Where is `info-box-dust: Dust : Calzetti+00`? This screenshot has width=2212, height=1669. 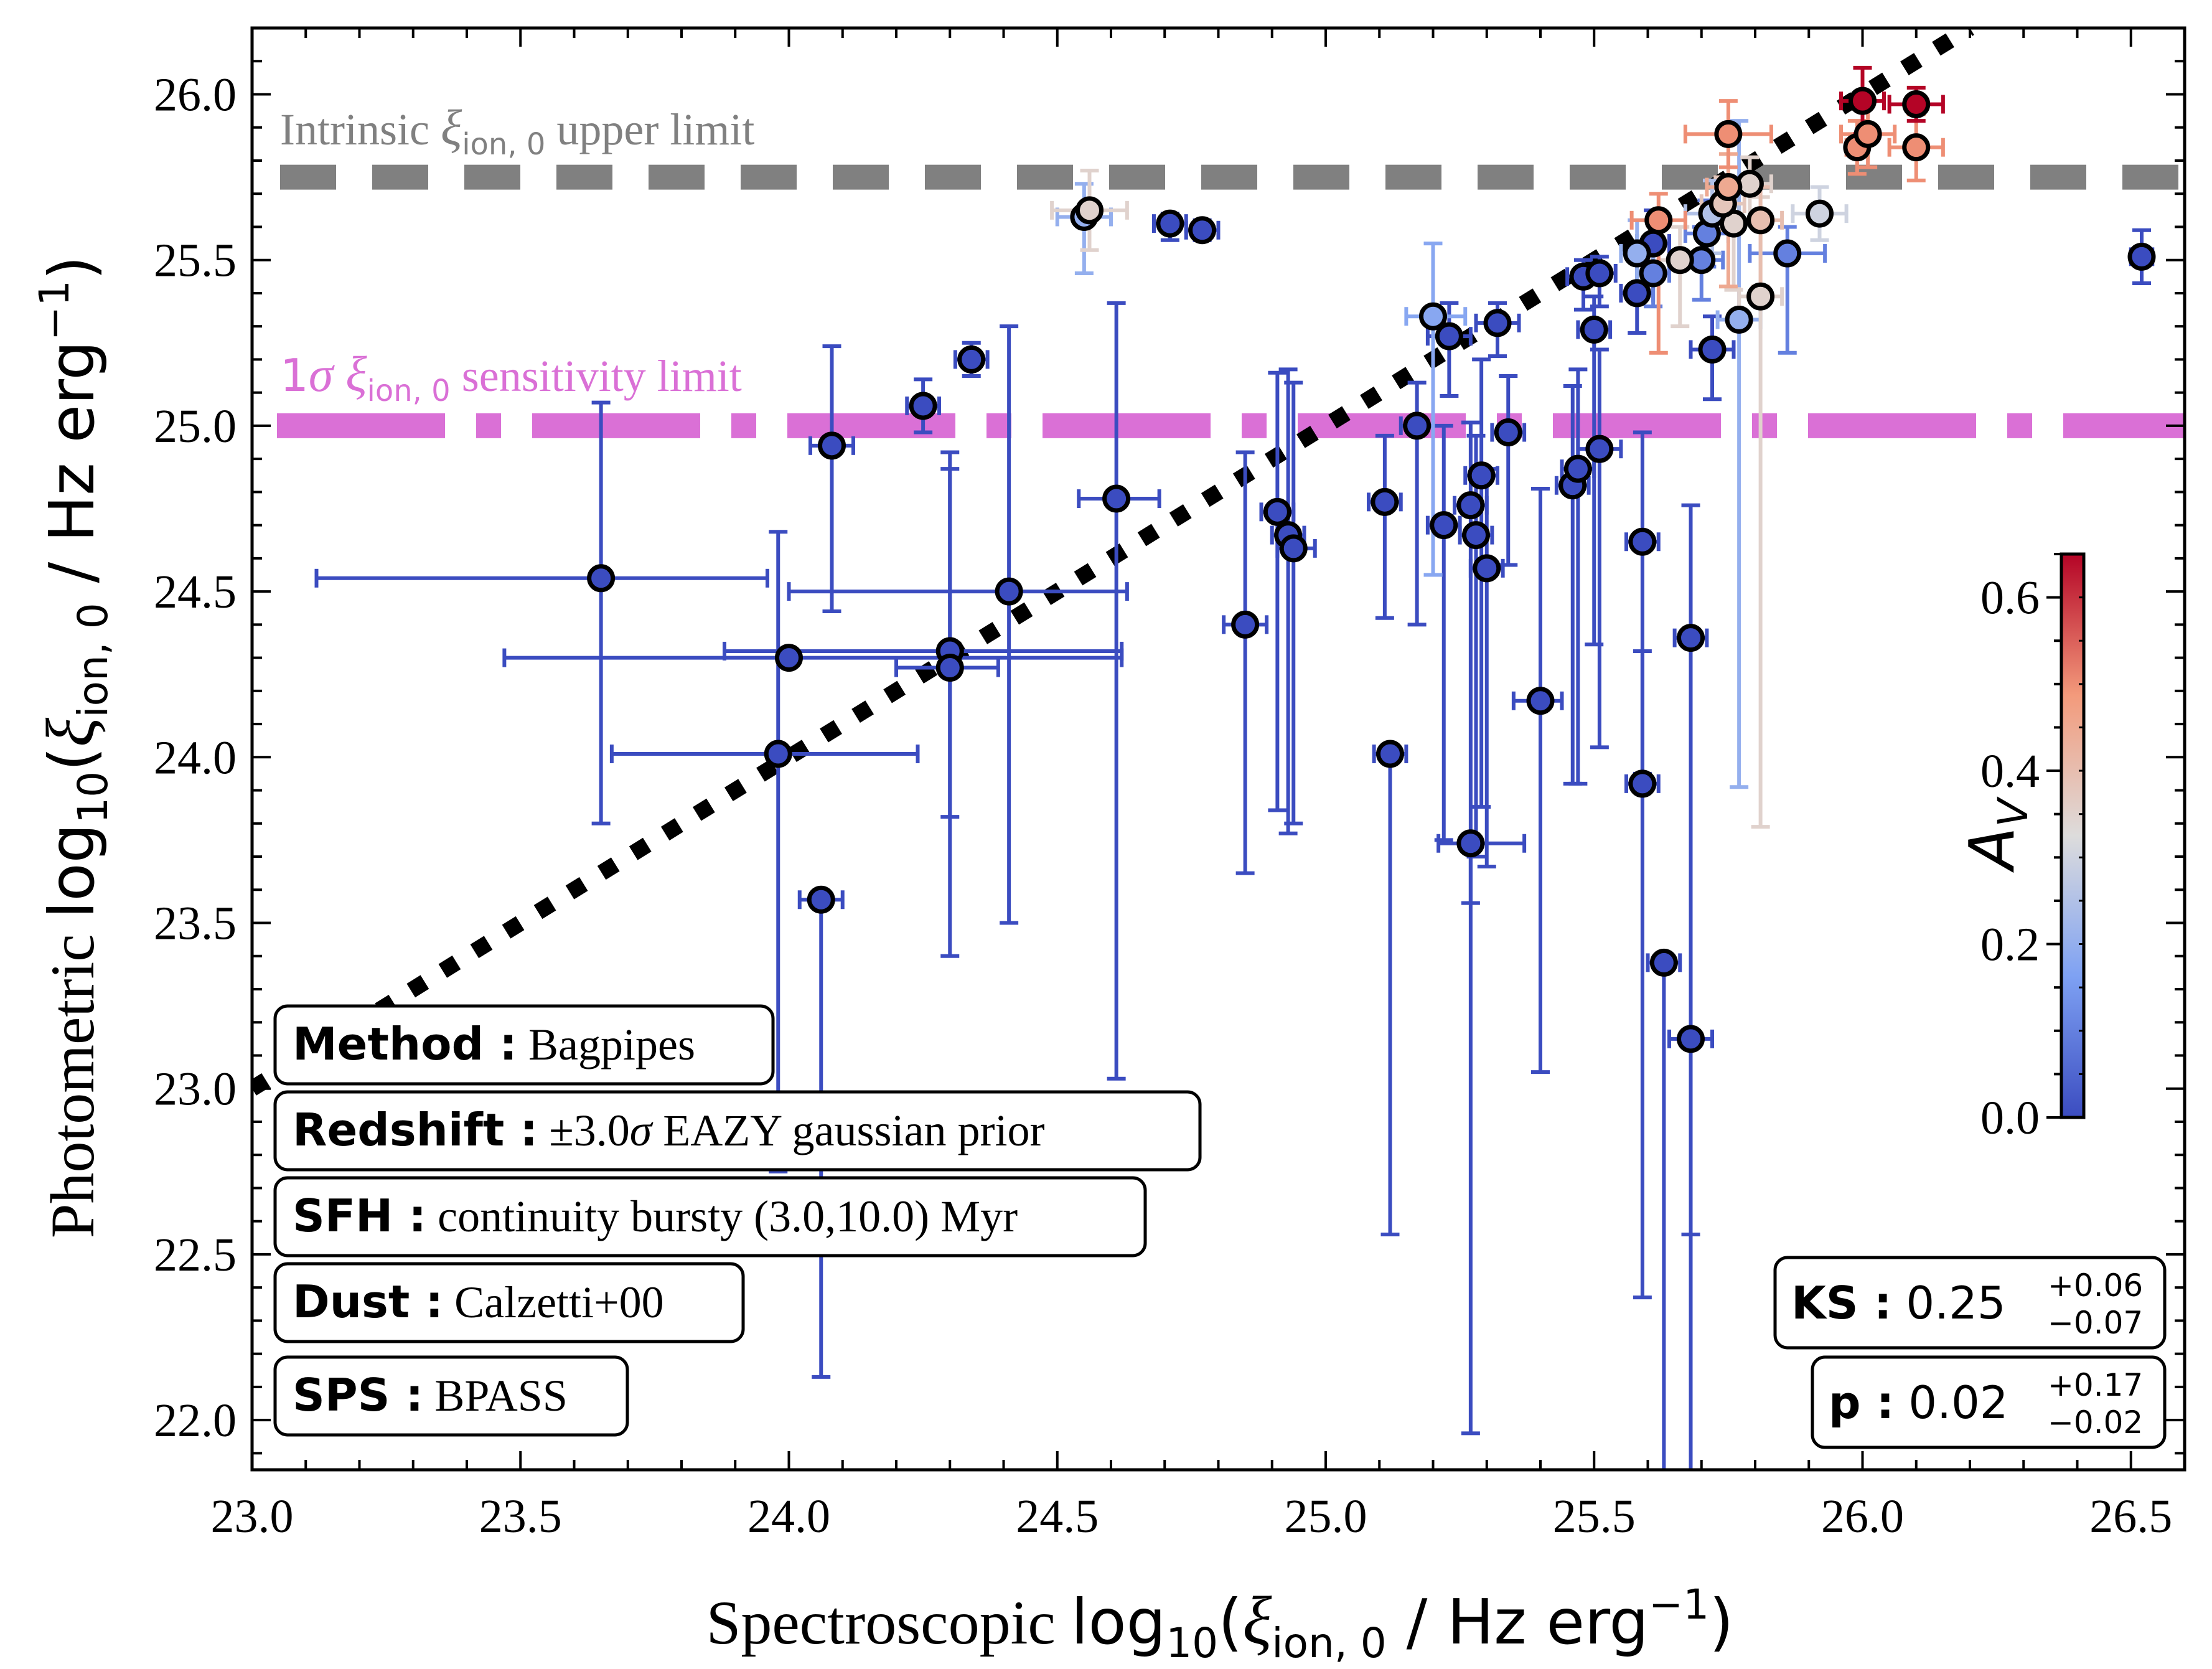
info-box-dust: Dust : Calzetti+00 is located at coordinates (509, 1302).